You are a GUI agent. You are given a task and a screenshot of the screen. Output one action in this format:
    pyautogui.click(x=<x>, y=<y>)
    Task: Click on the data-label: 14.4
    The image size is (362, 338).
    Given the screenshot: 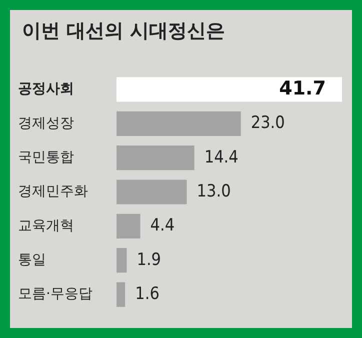 What is the action you would take?
    pyautogui.click(x=221, y=157)
    